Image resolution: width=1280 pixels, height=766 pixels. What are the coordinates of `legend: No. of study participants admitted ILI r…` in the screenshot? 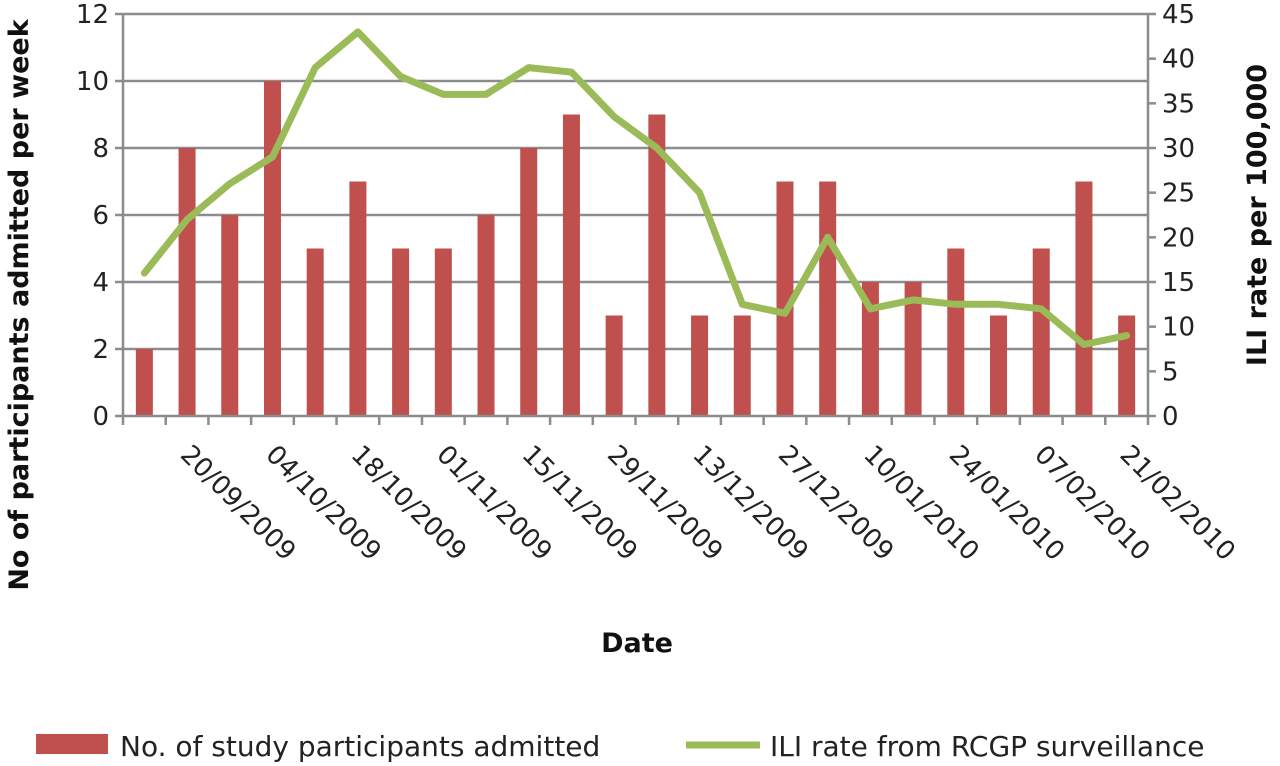 It's located at (620, 746).